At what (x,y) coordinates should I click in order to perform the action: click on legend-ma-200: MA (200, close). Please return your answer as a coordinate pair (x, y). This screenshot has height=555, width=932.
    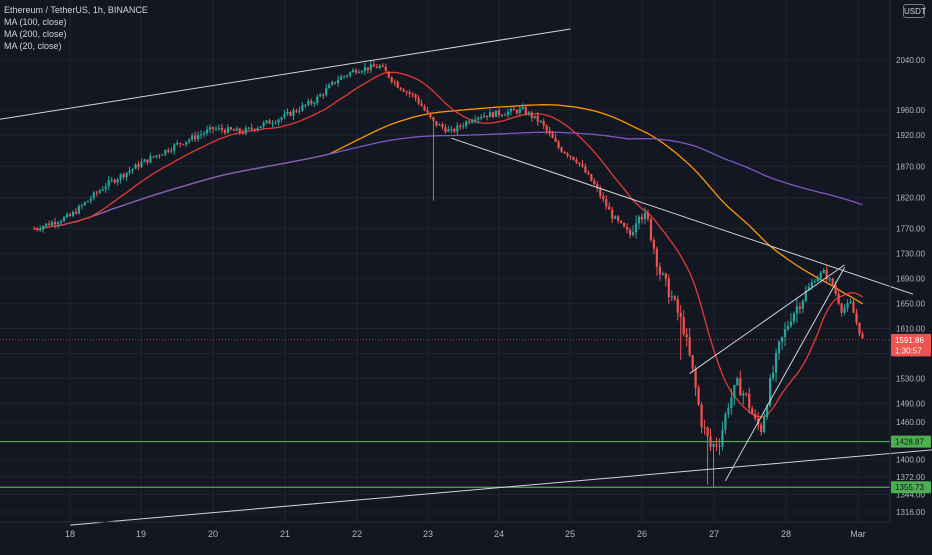
    Looking at the image, I should click on (35, 34).